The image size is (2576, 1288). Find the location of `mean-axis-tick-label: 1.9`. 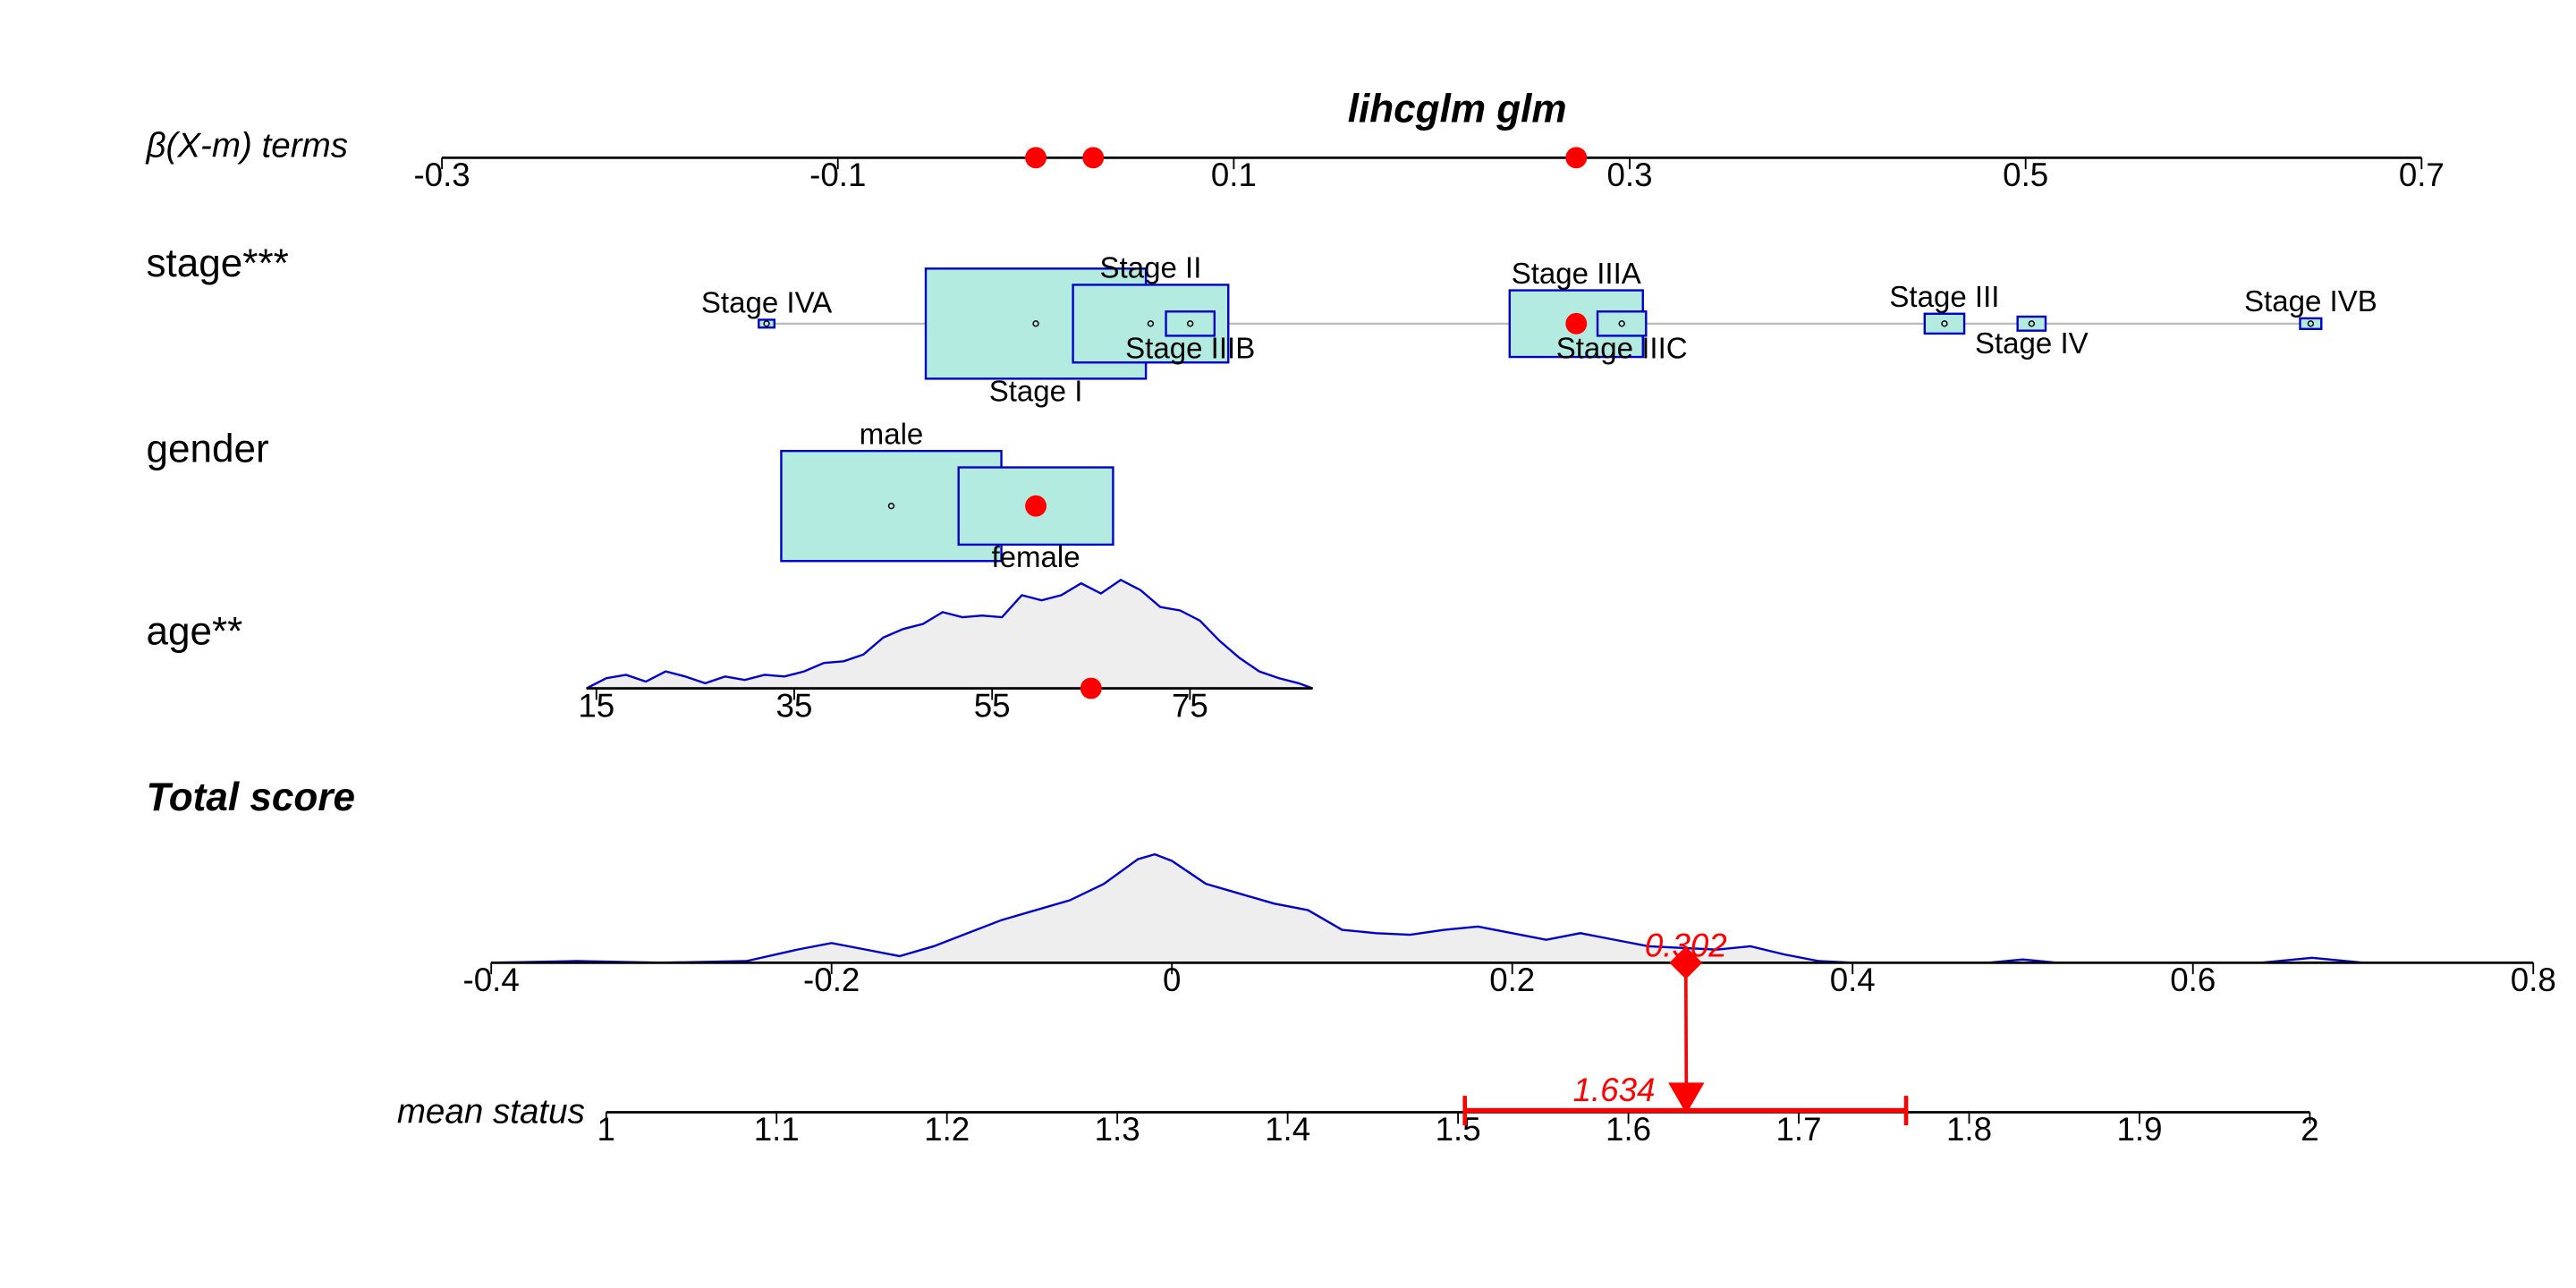

mean-axis-tick-label: 1.9 is located at coordinates (2139, 1129).